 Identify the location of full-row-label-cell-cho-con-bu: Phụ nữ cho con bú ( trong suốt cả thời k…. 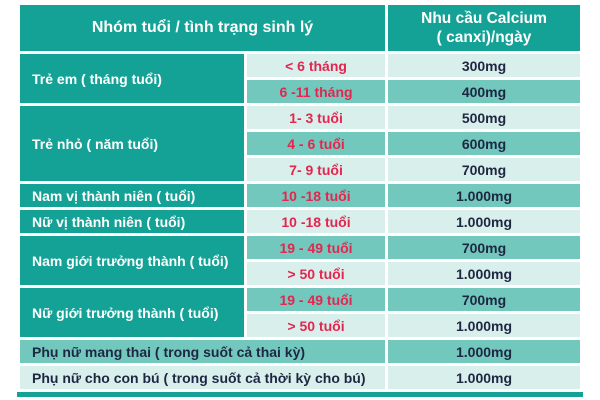
(203, 377).